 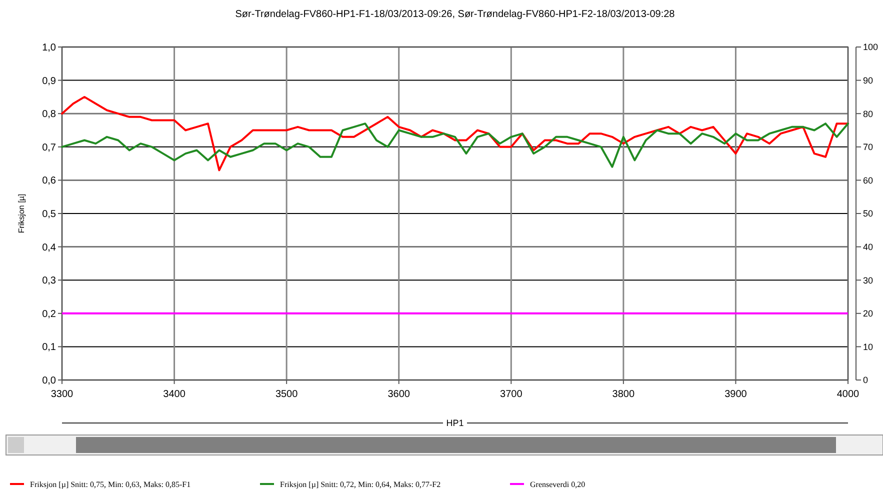 What do you see at coordinates (110, 484) in the screenshot?
I see `legend-label: Friksjon [µ] Snitt: 0,75, Min: 0,63, Maks: 0,85-F1` at bounding box center [110, 484].